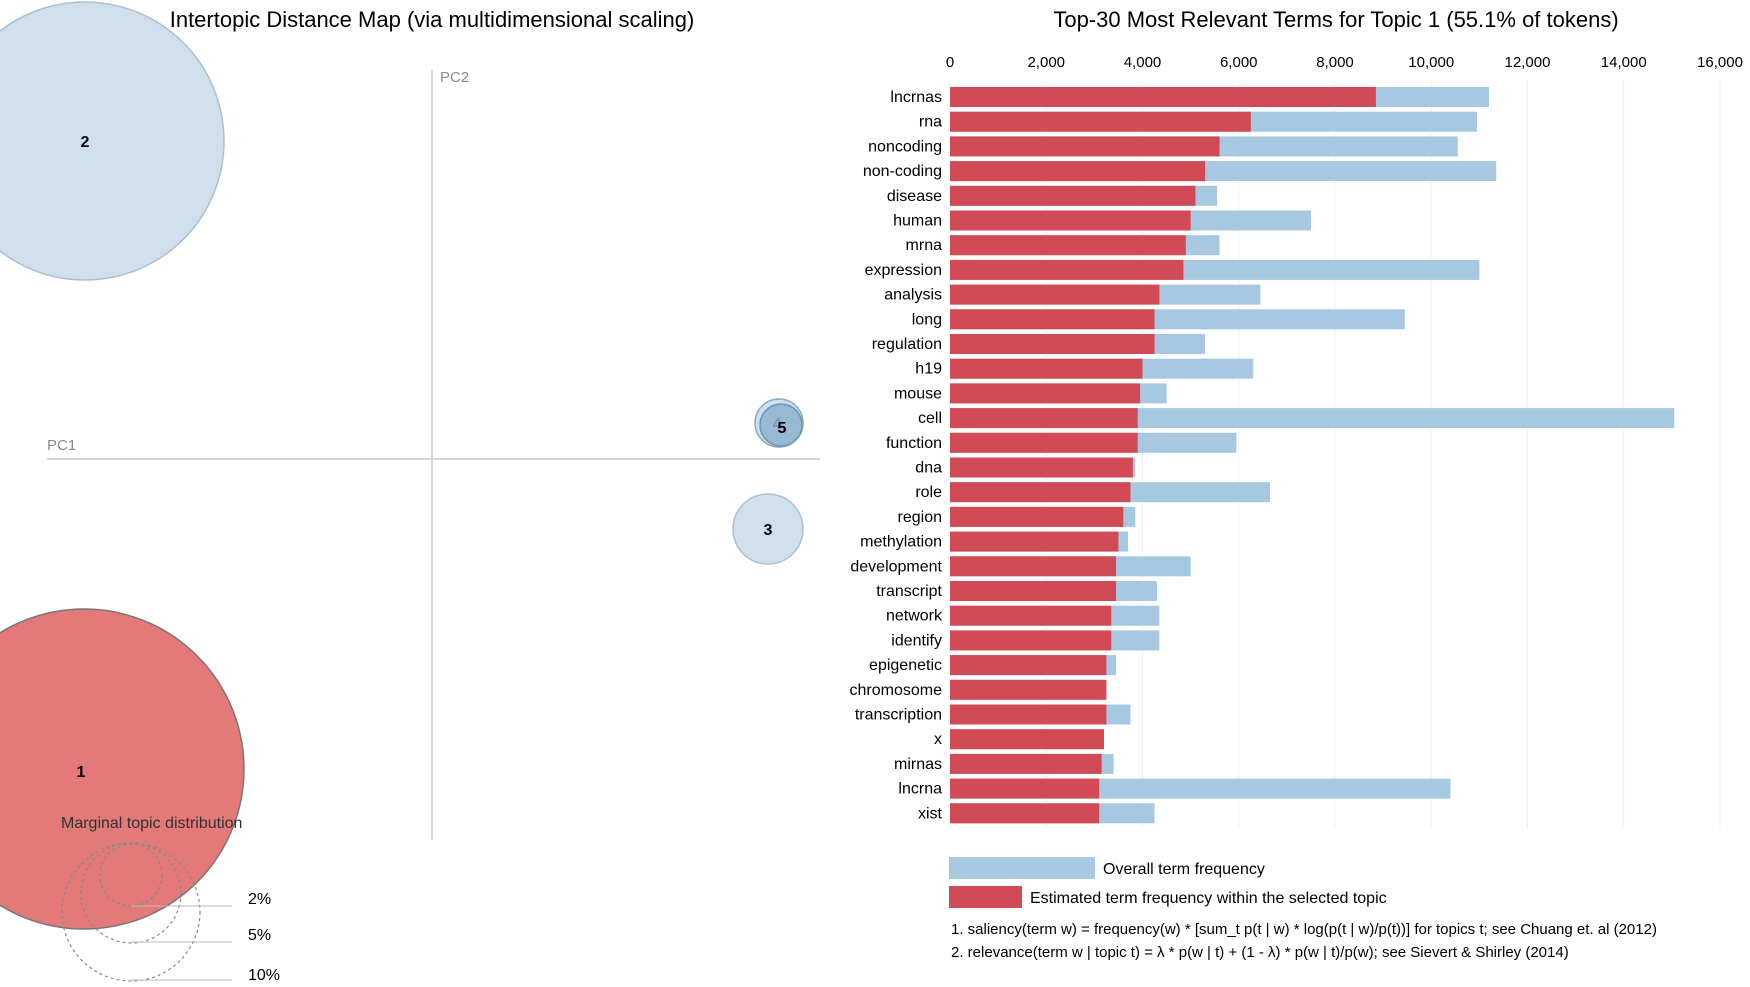  I want to click on term-row-rna: rna, so click(1198, 121).